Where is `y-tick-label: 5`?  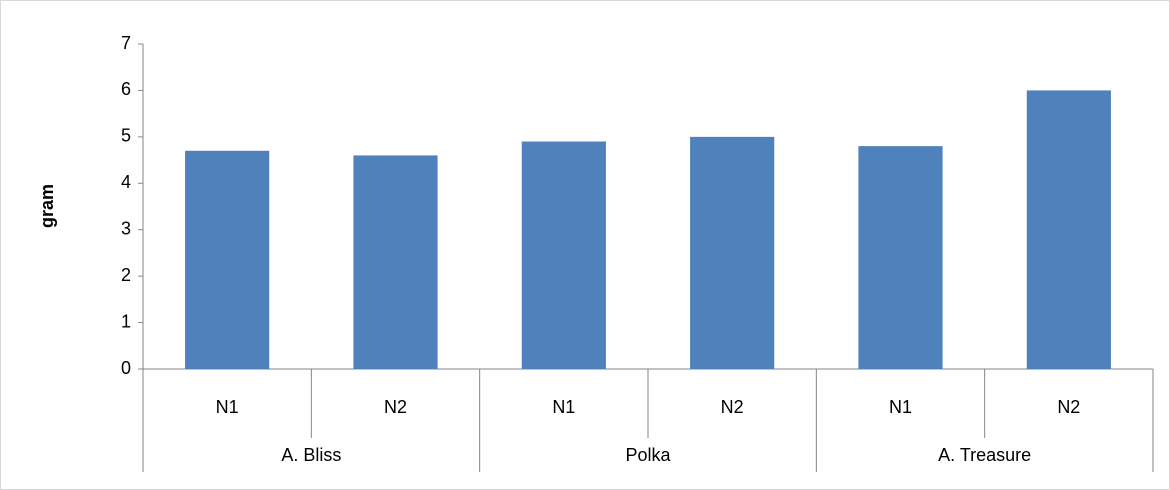
y-tick-label: 5 is located at coordinates (126, 136).